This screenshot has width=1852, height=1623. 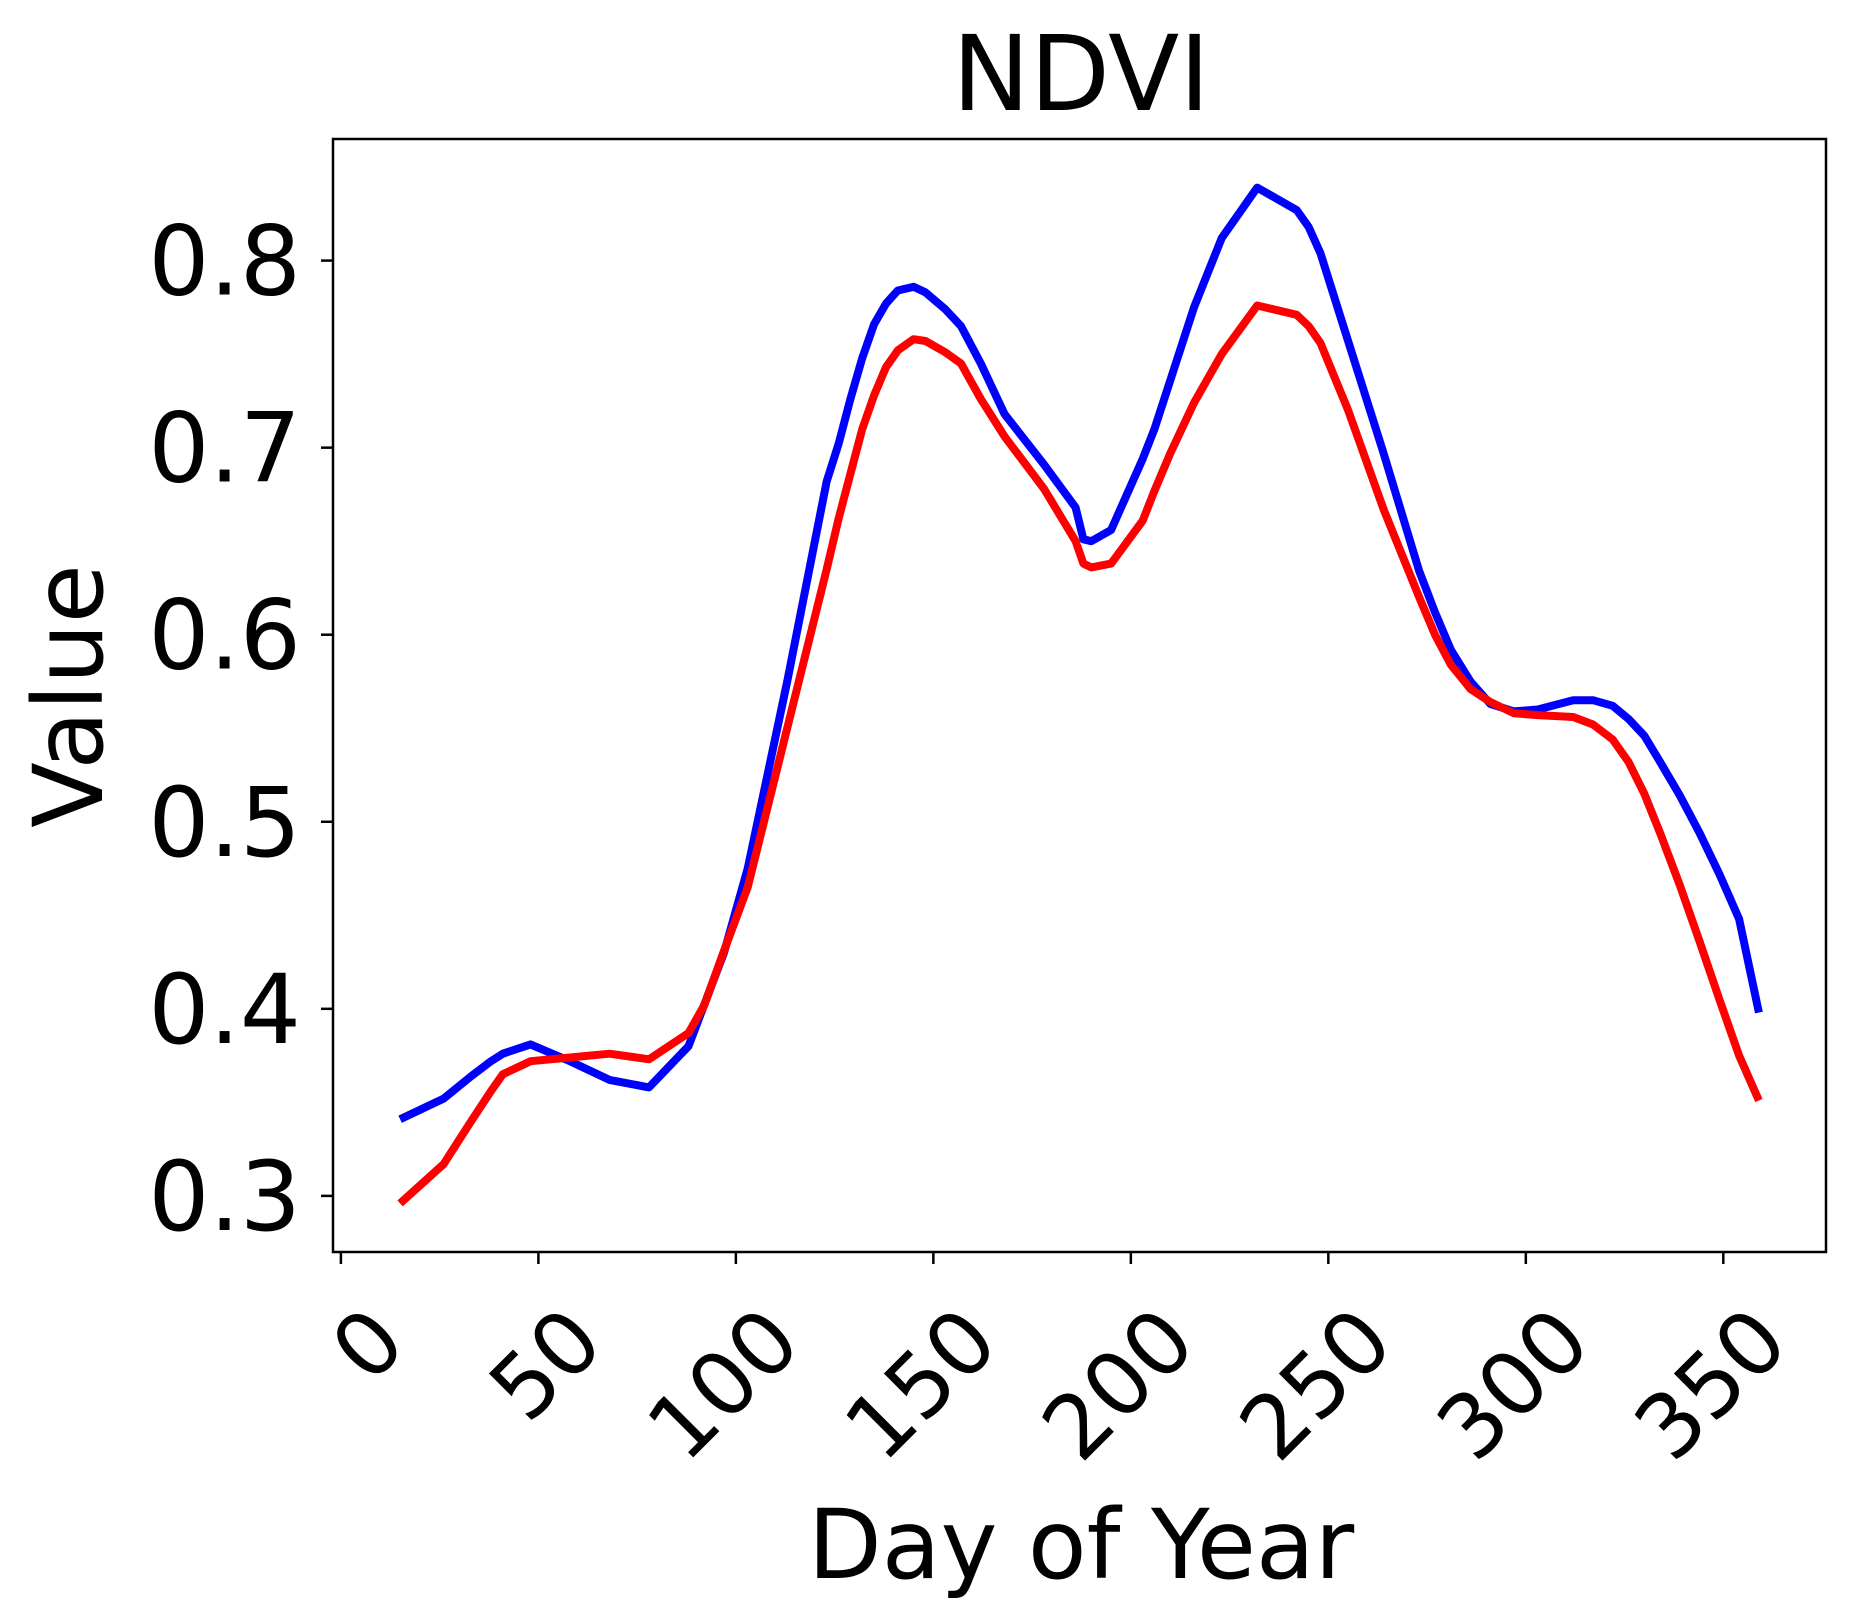 What do you see at coordinates (69, 696) in the screenshot?
I see `y-axis-title: Value` at bounding box center [69, 696].